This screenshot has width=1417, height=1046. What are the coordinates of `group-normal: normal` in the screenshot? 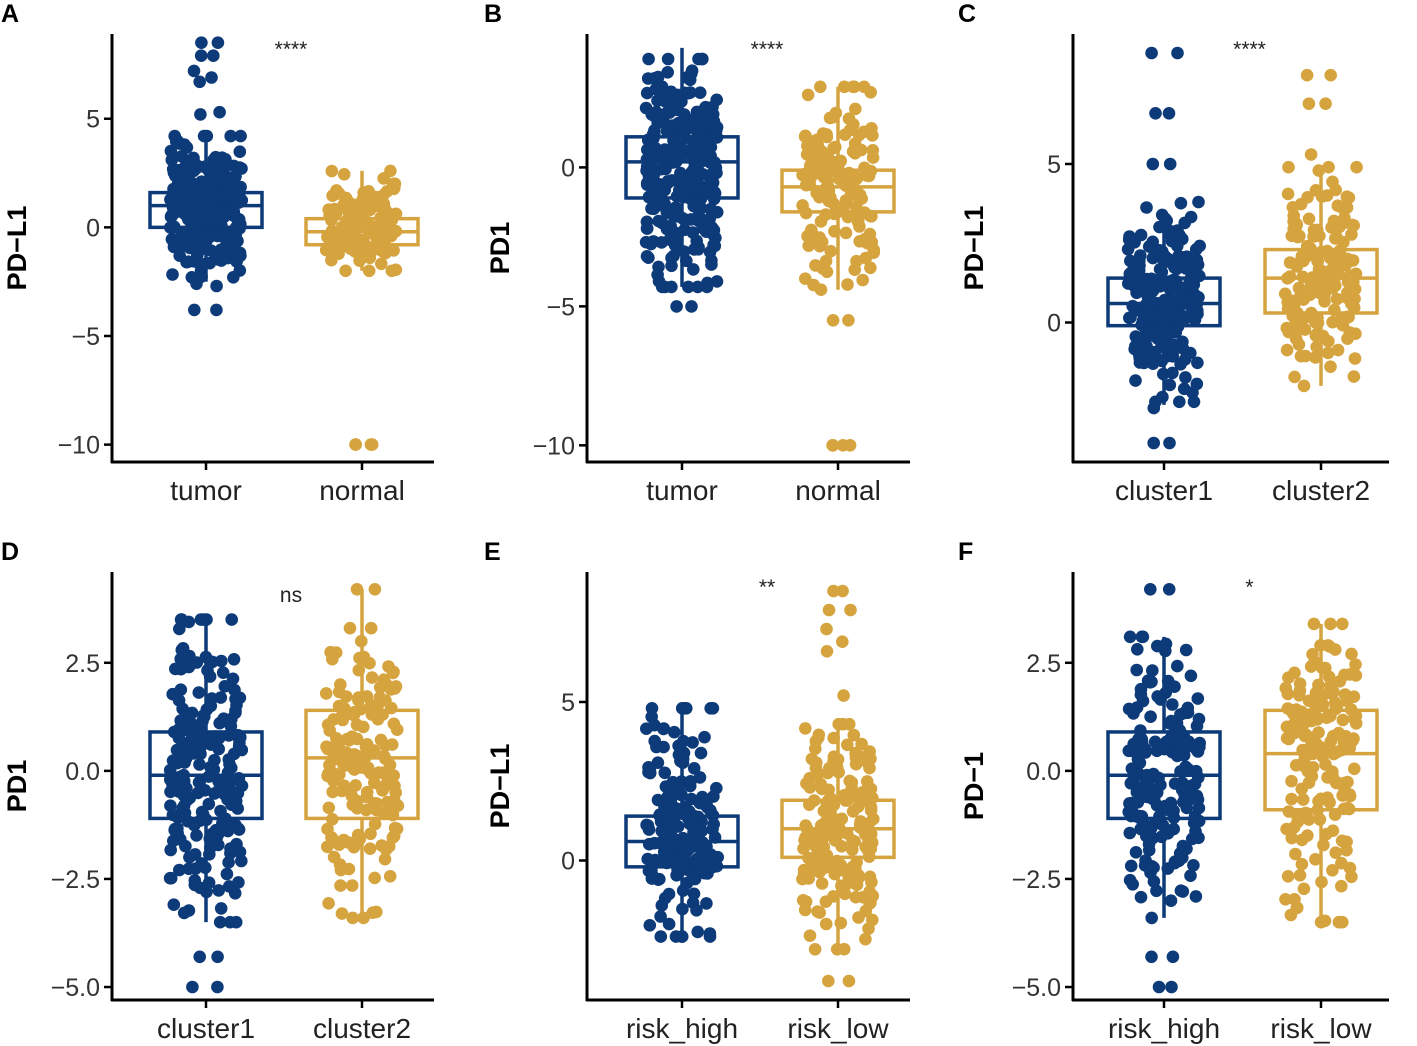 It's located at (838, 293).